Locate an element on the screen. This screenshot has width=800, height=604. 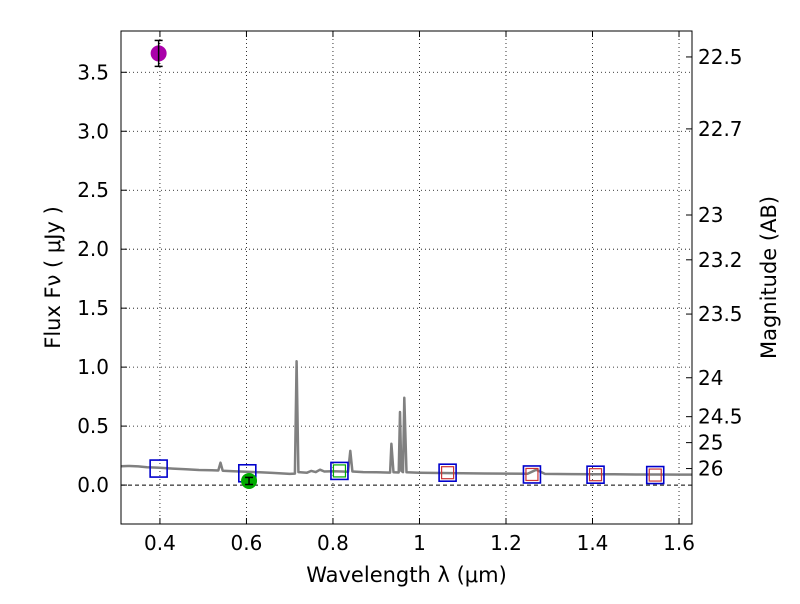
spectrum-line is located at coordinates (406, 417).